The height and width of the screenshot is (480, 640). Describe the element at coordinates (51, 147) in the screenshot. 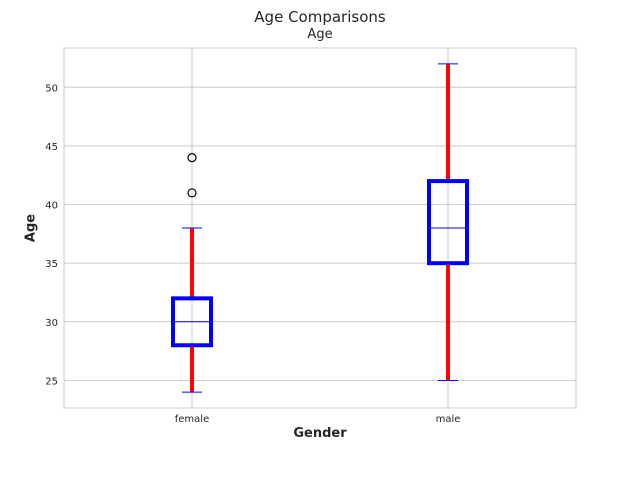

I see `y-tick-label: 45` at that location.